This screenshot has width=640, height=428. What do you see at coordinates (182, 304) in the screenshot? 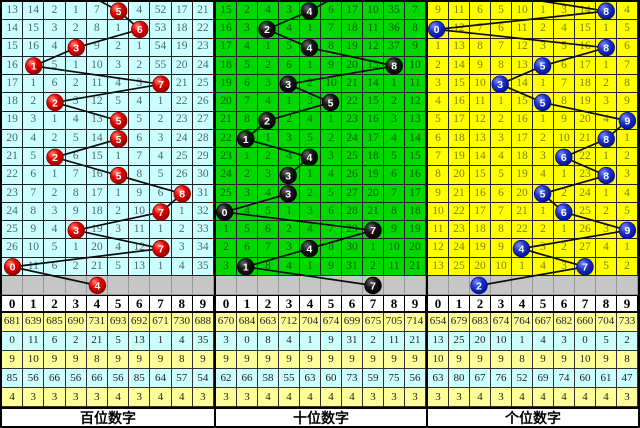
I see `digit-header-cell: 8` at bounding box center [182, 304].